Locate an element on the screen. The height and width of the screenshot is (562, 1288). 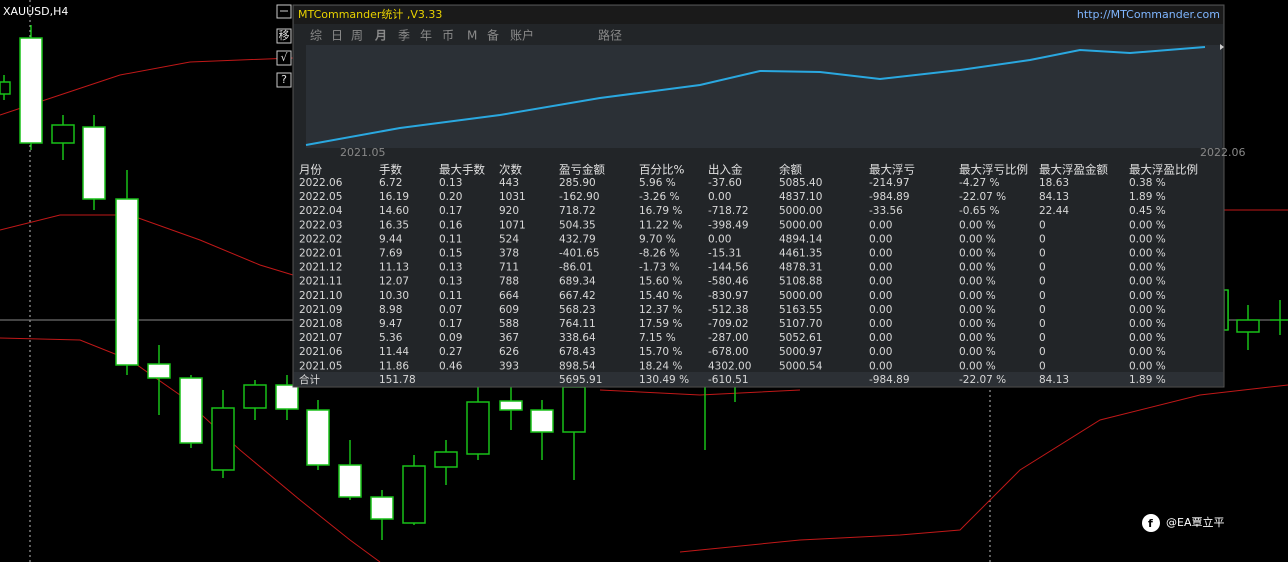
table-cell: -398.49 is located at coordinates (728, 225).